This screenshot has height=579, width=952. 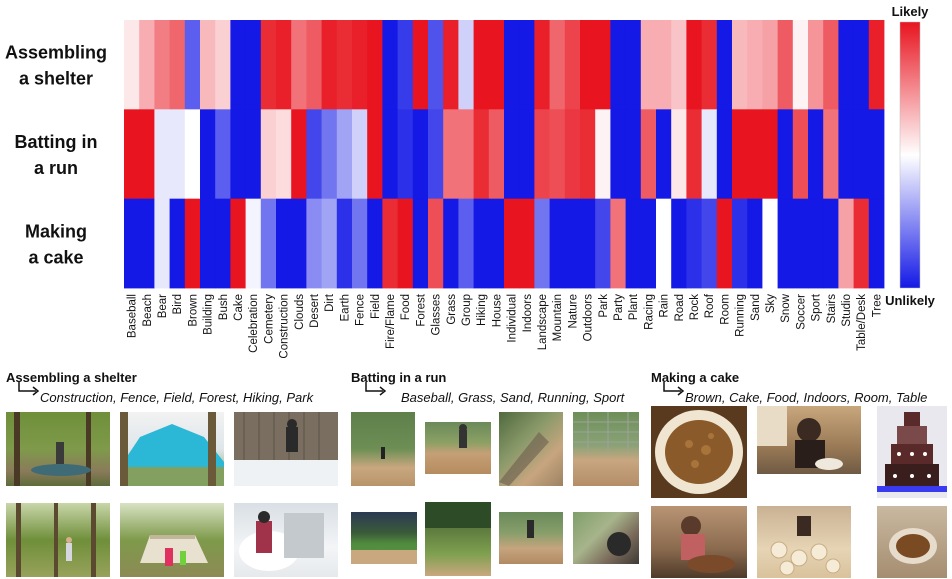 I want to click on colorbar-bottom-label: Unlikely, so click(x=910, y=300).